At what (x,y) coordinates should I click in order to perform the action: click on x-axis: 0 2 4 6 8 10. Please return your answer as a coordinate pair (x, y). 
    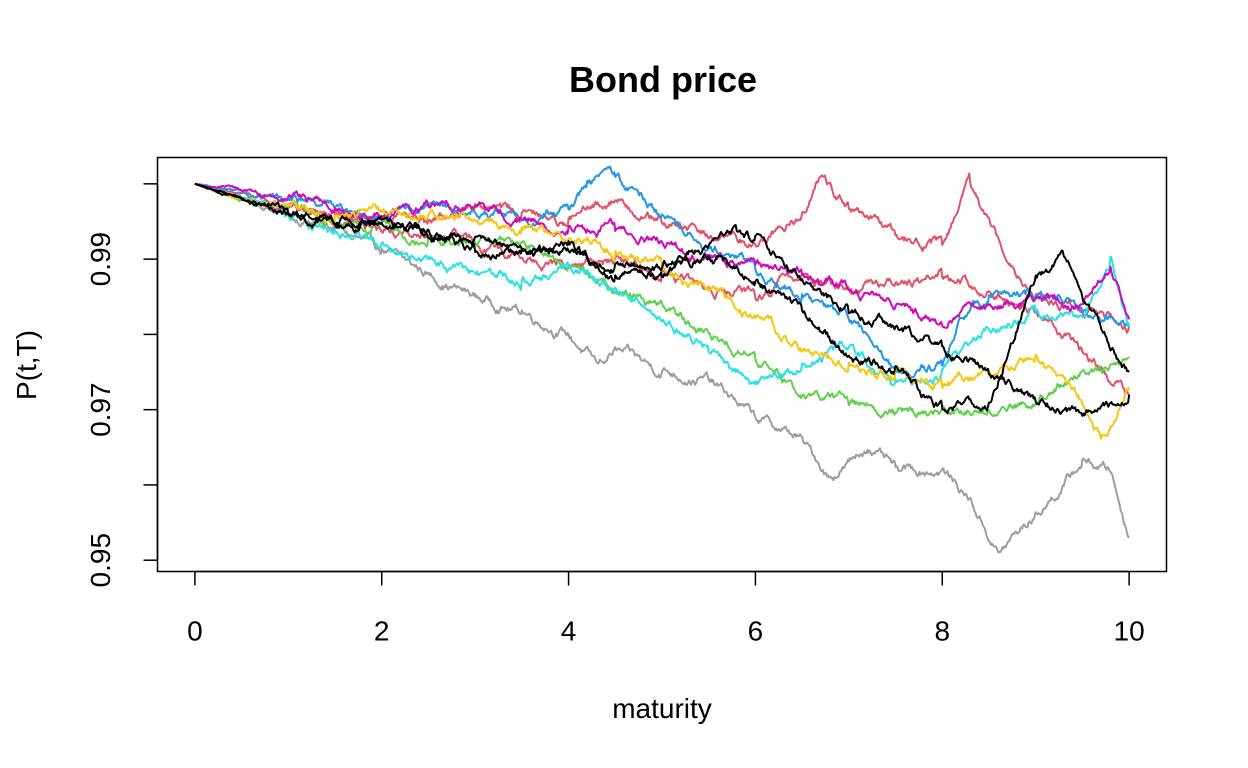
    Looking at the image, I should click on (666, 608).